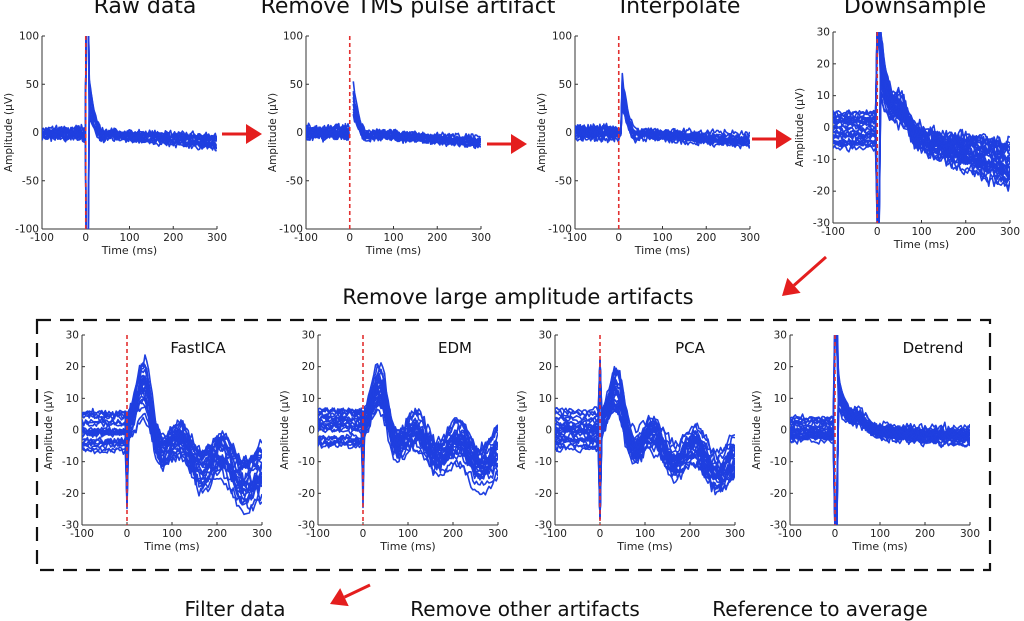  Describe the element at coordinates (70, 526) in the screenshot. I see `y-tick-label: -30` at that location.